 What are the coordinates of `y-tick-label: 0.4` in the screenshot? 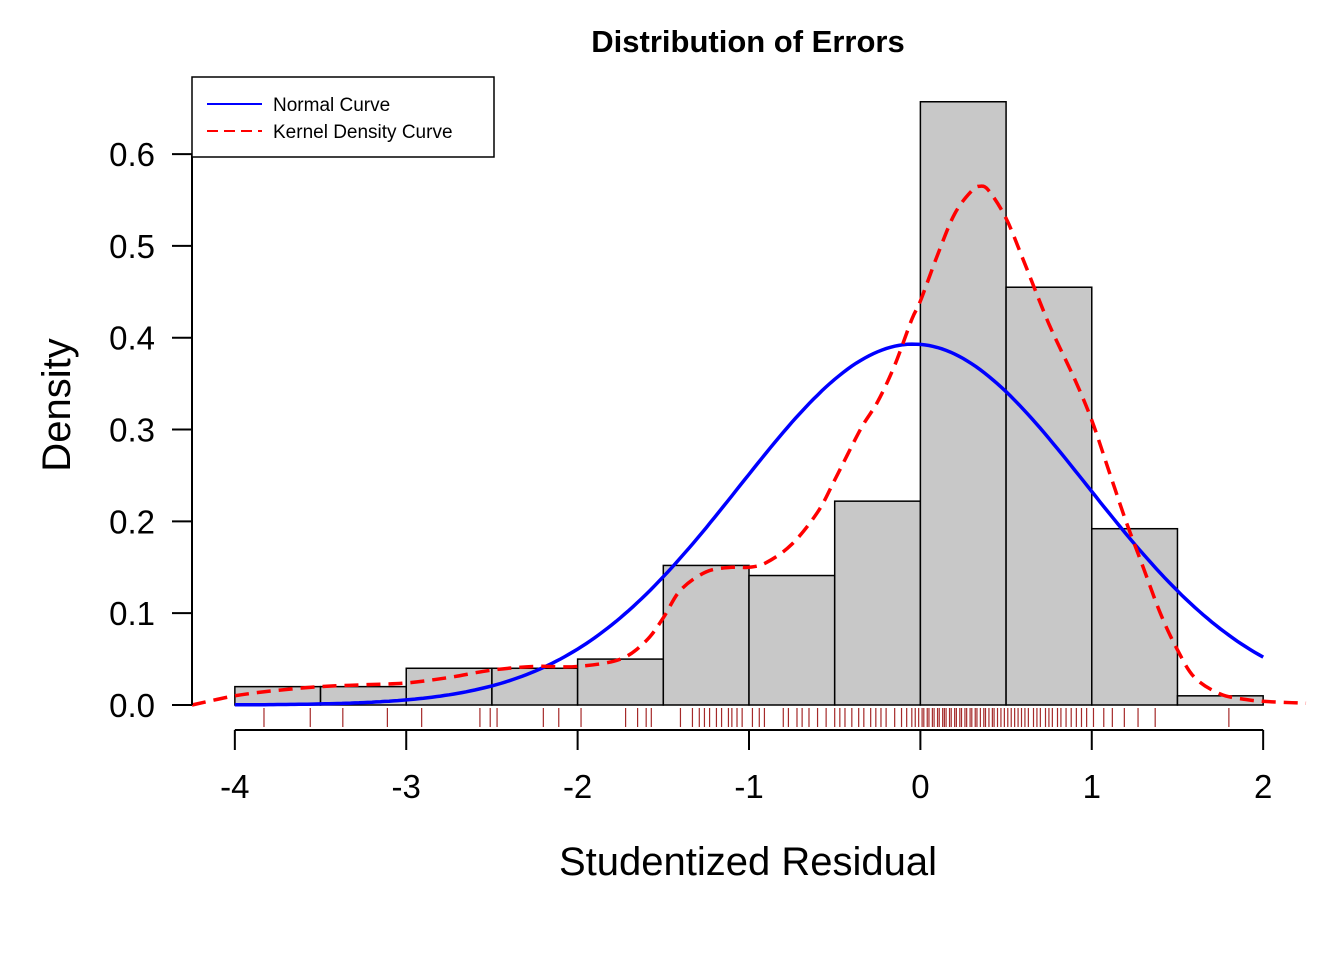 It's located at (132, 338).